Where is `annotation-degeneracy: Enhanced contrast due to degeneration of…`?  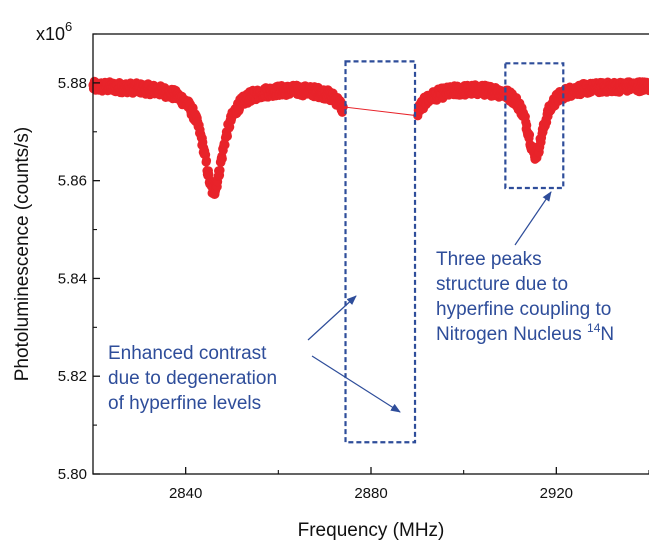 annotation-degeneracy: Enhanced contrast due to degeneration of… is located at coordinates (195, 378).